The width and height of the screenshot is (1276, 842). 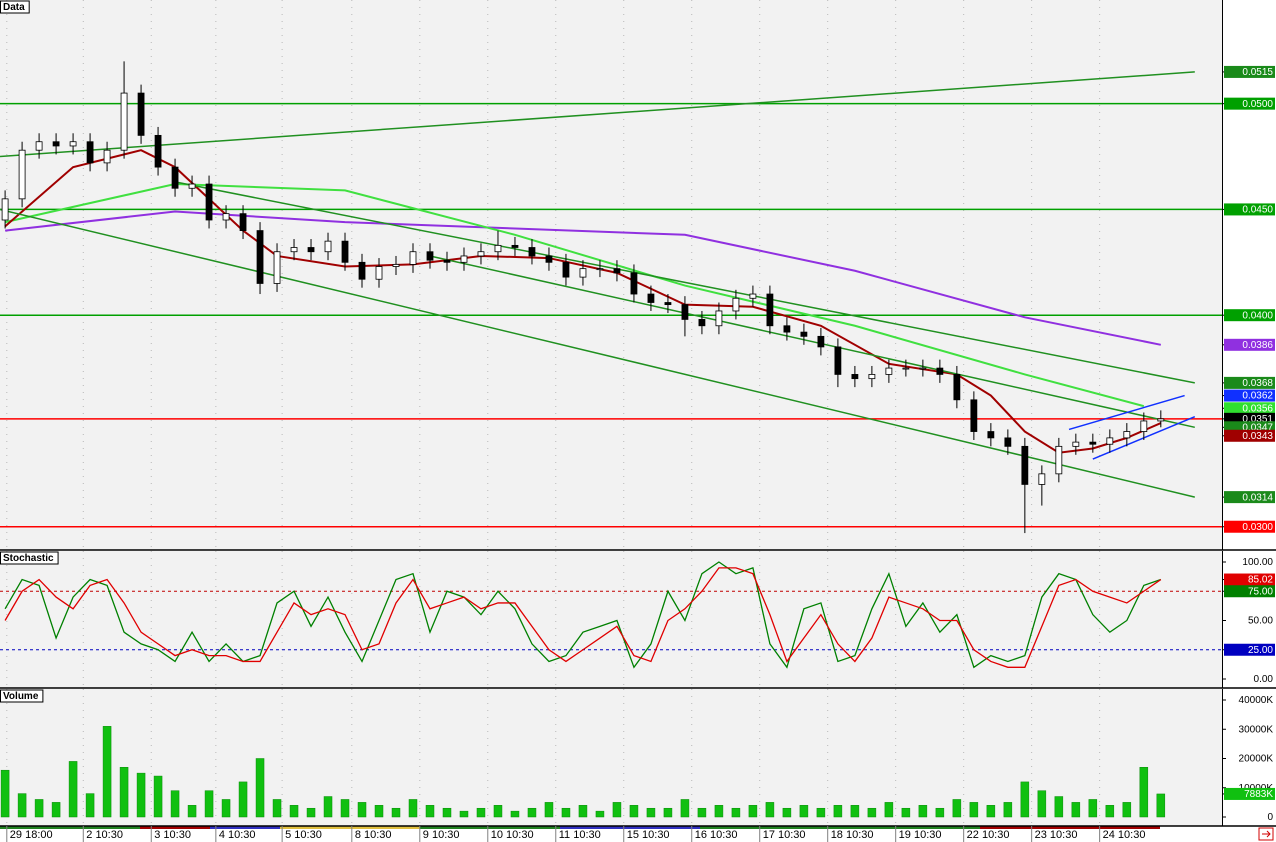 I want to click on x-tick-label: 10 10:30, so click(x=512, y=835).